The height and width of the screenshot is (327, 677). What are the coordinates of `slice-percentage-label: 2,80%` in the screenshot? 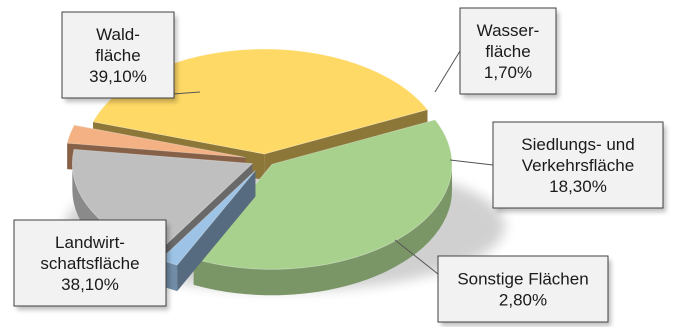 It's located at (523, 300).